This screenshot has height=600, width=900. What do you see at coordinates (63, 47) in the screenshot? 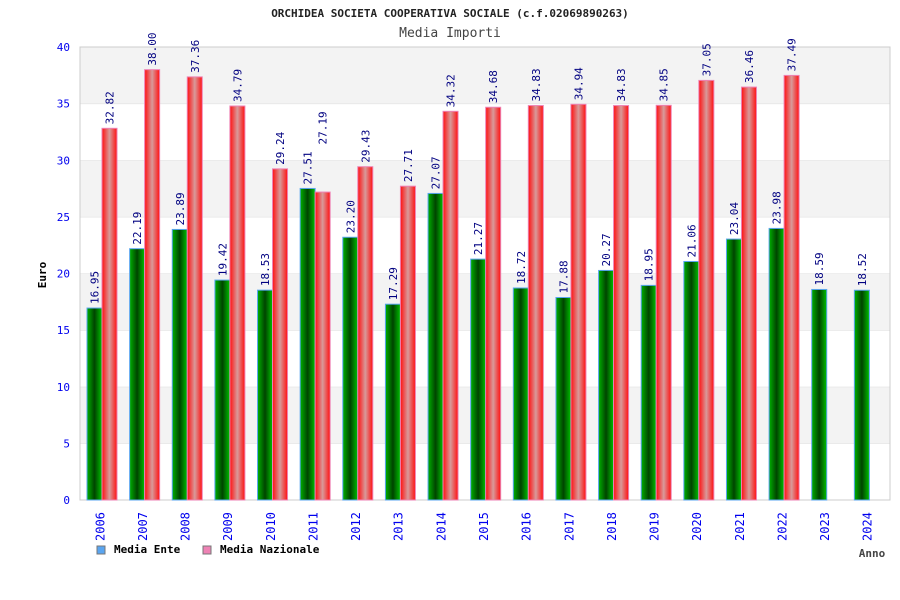
I see `y-tick-label: 40` at bounding box center [63, 47].